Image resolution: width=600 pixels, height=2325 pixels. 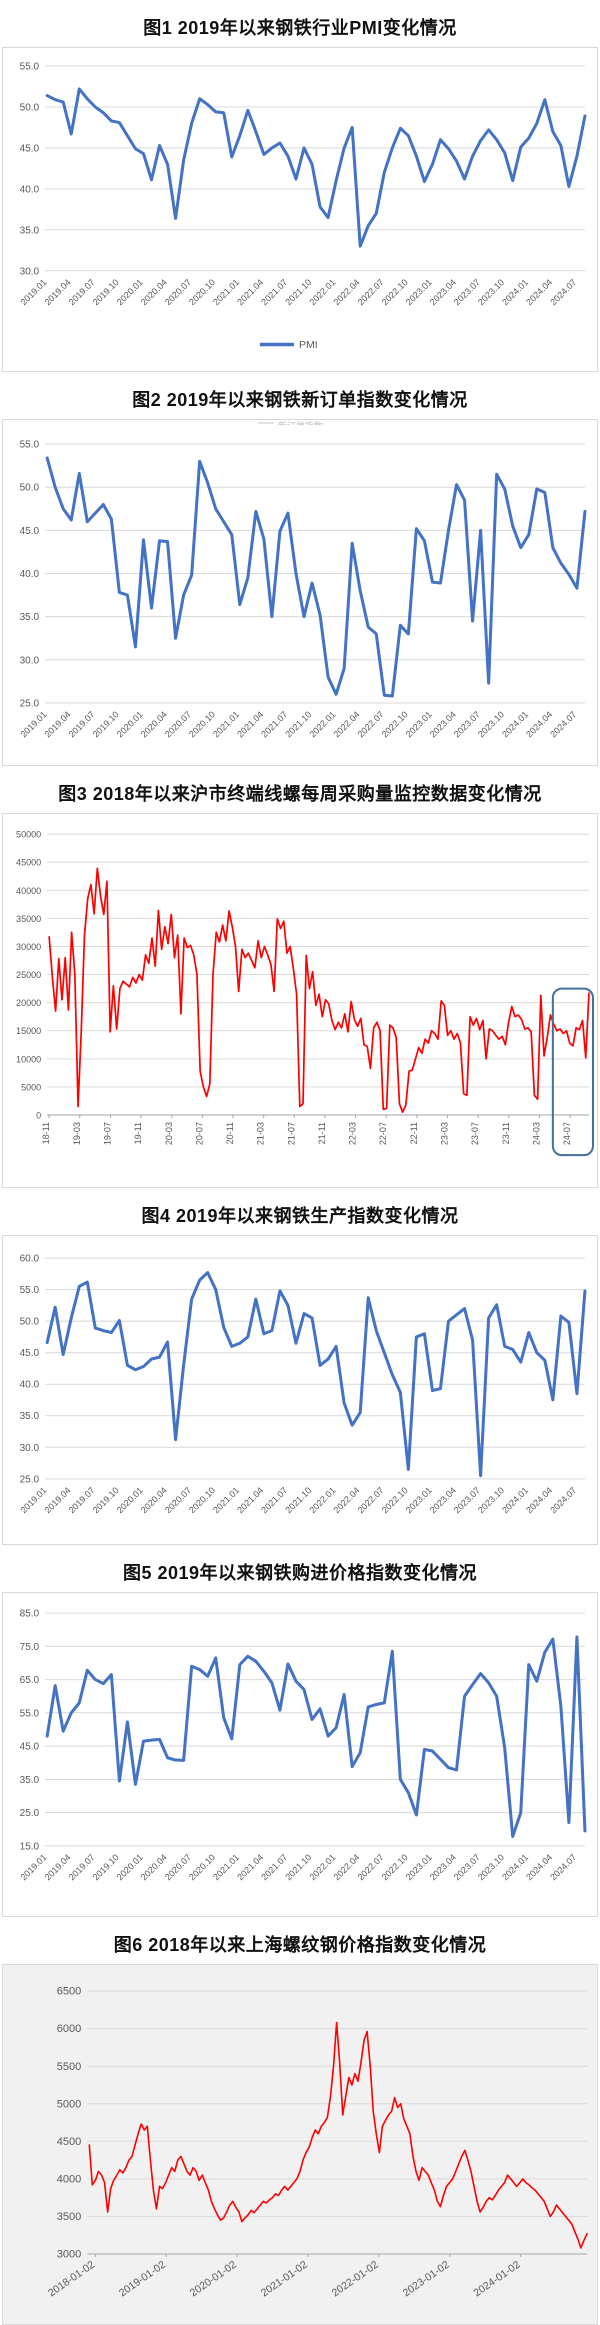 I want to click on svg-text: 19-11, so click(x=138, y=1133).